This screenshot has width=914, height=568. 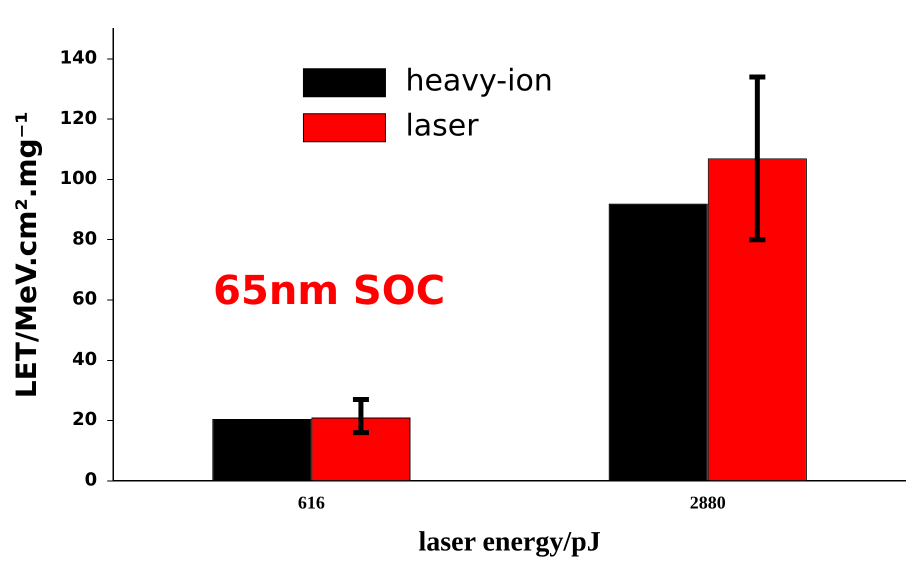 What do you see at coordinates (79, 118) in the screenshot?
I see `y-tick-label: 120` at bounding box center [79, 118].